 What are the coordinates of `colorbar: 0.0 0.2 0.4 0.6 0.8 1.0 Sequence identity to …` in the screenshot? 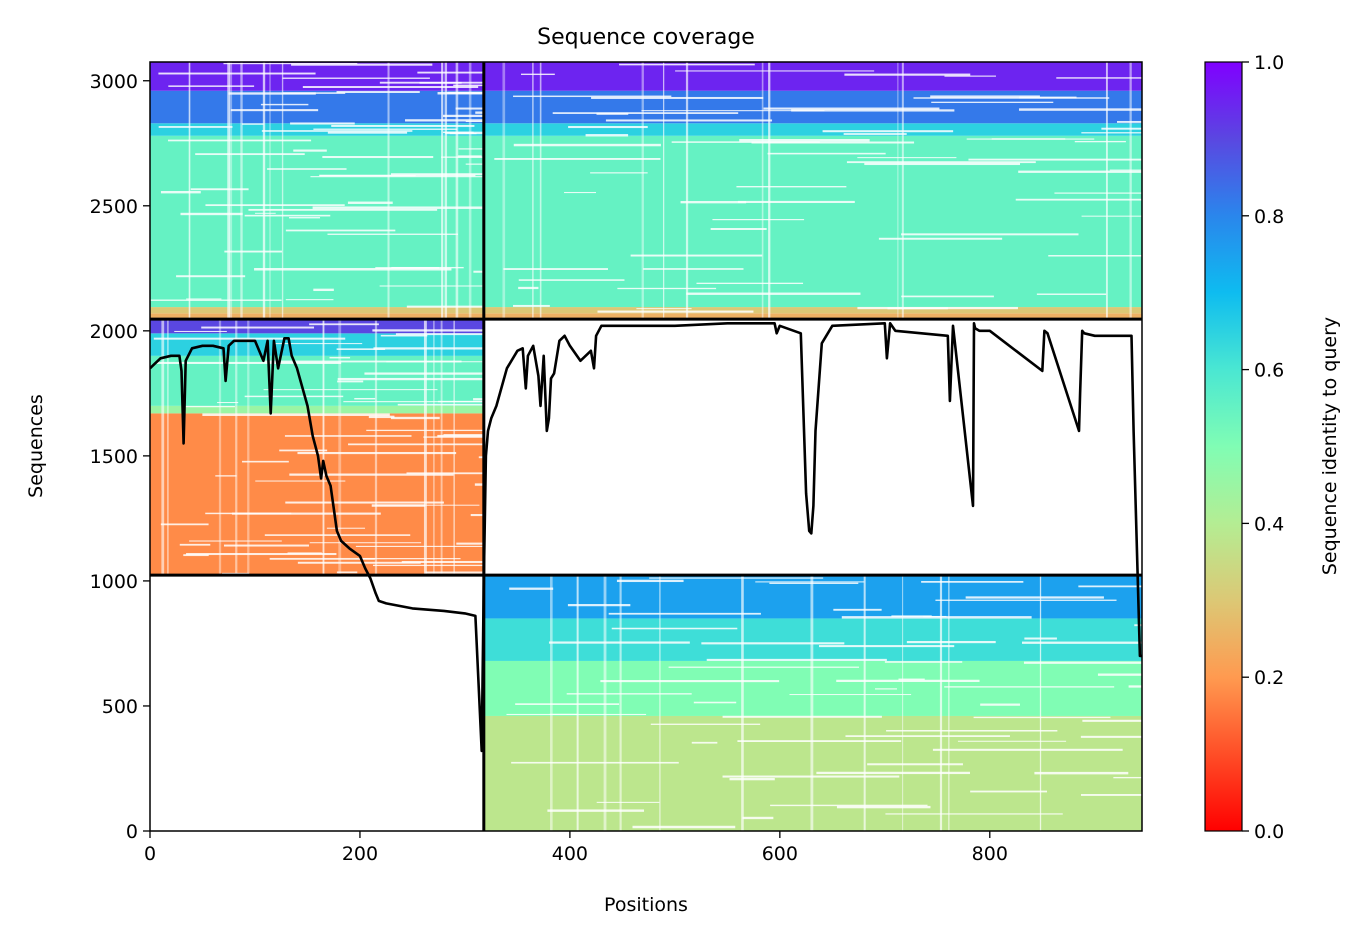 It's located at (1272, 447).